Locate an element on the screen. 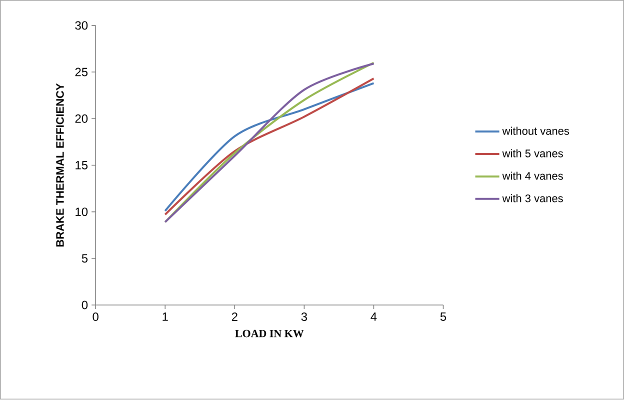 The image size is (624, 400). y-tick-label: 0 is located at coordinates (85, 305).